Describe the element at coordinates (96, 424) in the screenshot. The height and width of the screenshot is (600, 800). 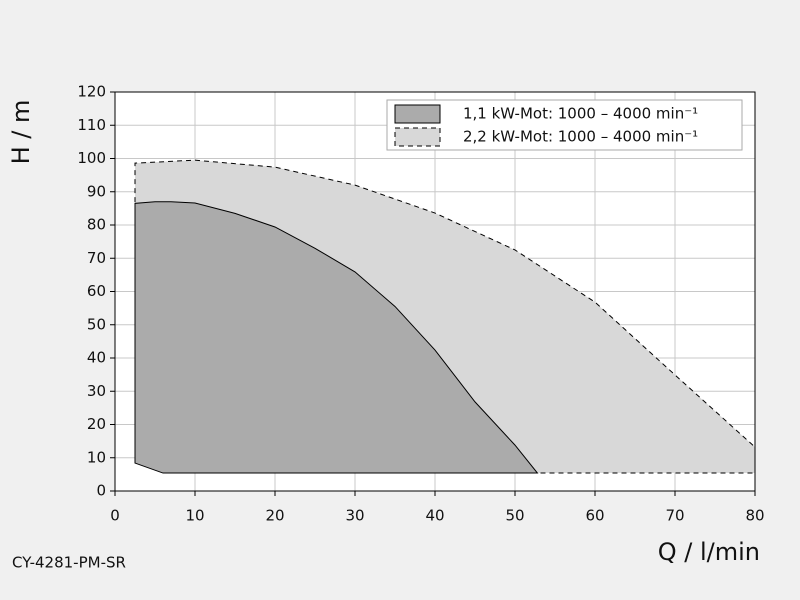
I see `y-tick-label: 20` at that location.